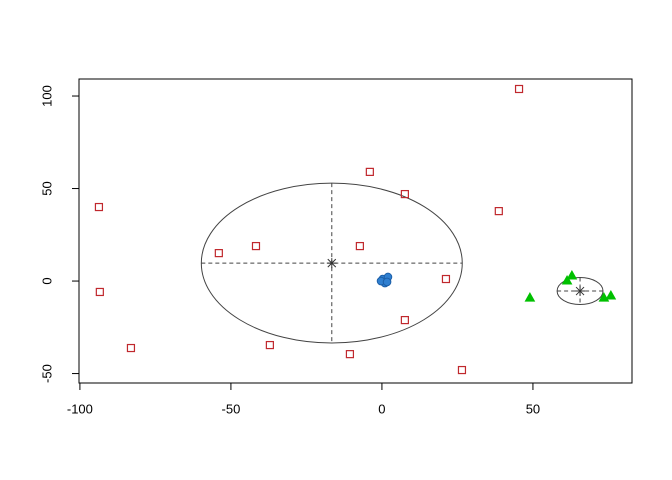  What do you see at coordinates (46, 188) in the screenshot?
I see `y-tick-label: 50` at bounding box center [46, 188].